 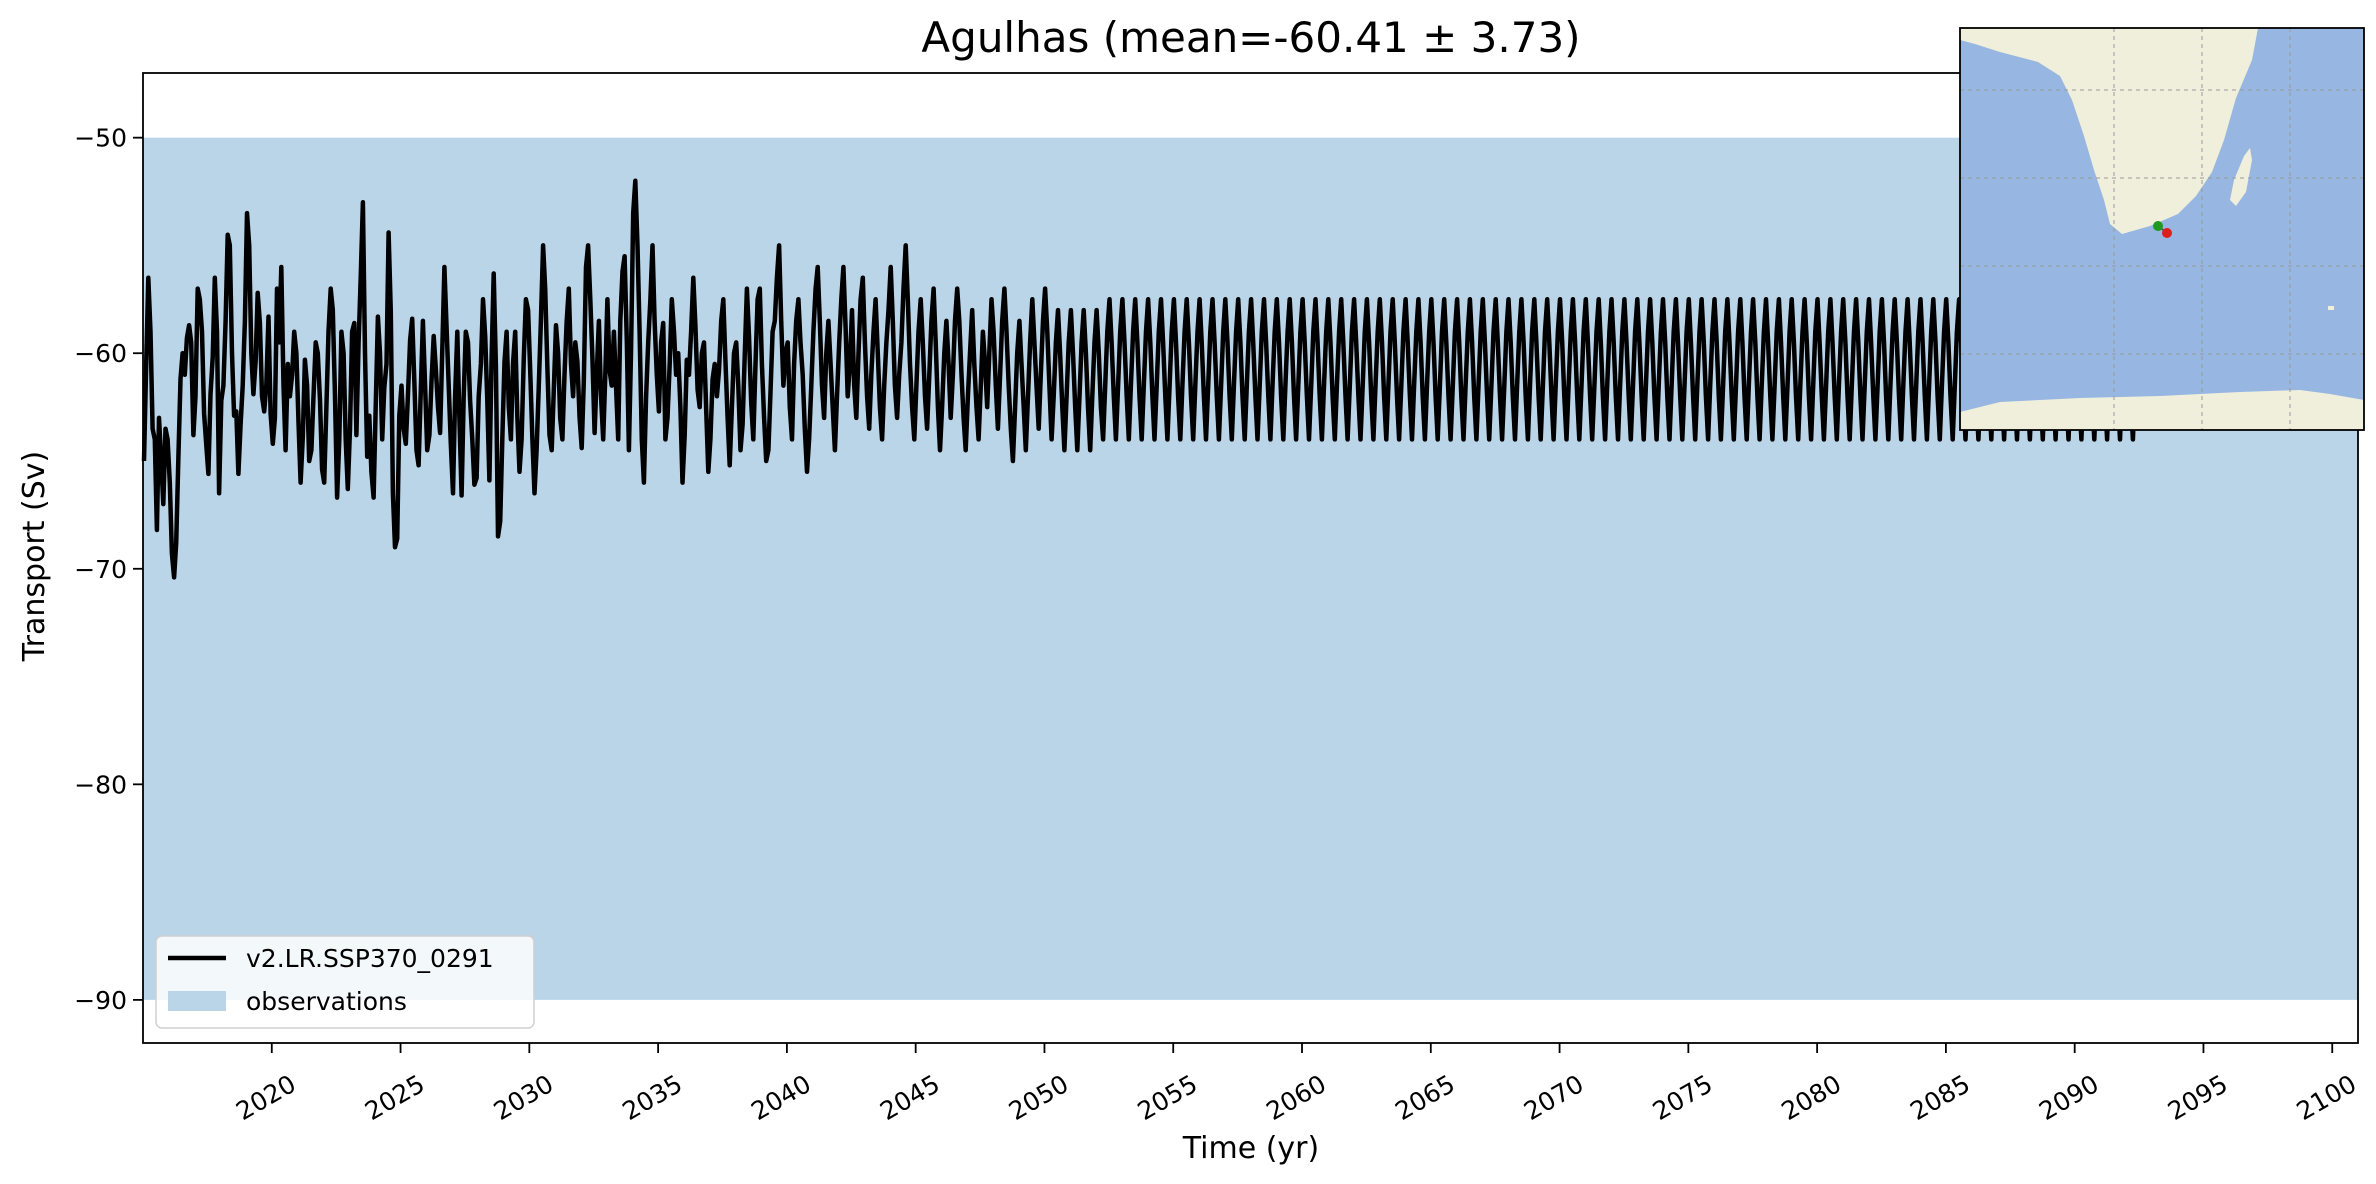 I want to click on inset-land-antarctica, so click(x=2162, y=410).